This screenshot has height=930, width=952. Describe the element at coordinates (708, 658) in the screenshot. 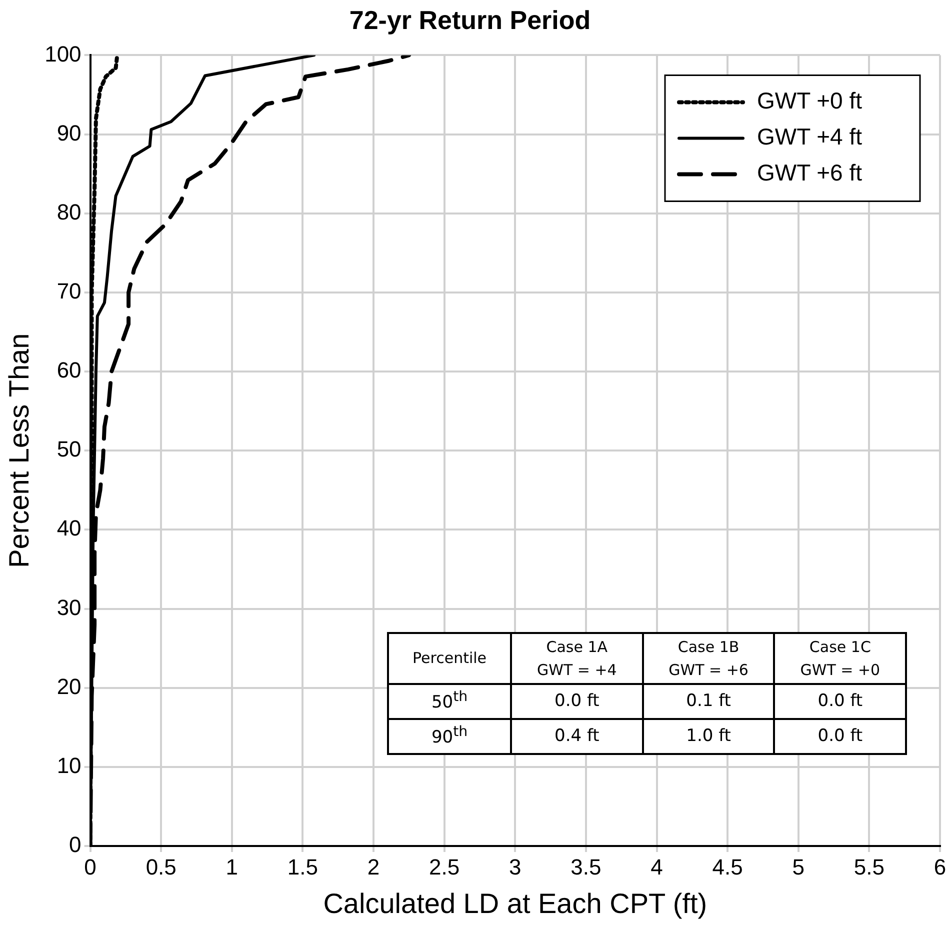

I see `annotation: Case 1B GWT = +6` at that location.